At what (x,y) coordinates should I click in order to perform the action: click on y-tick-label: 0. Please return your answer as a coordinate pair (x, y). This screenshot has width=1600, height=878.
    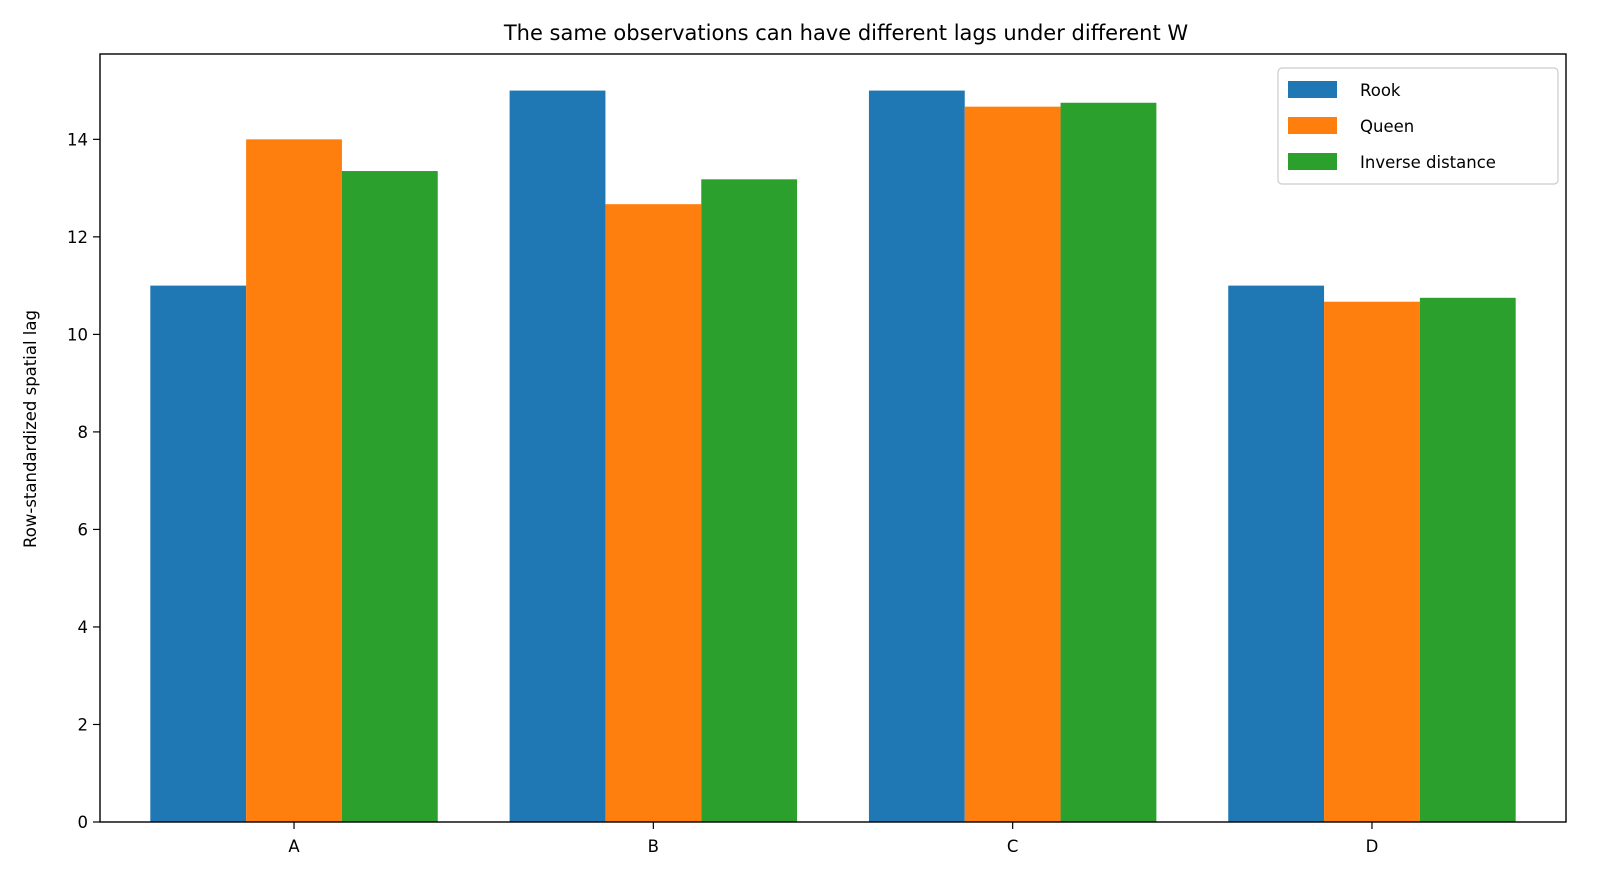
    Looking at the image, I should click on (83, 822).